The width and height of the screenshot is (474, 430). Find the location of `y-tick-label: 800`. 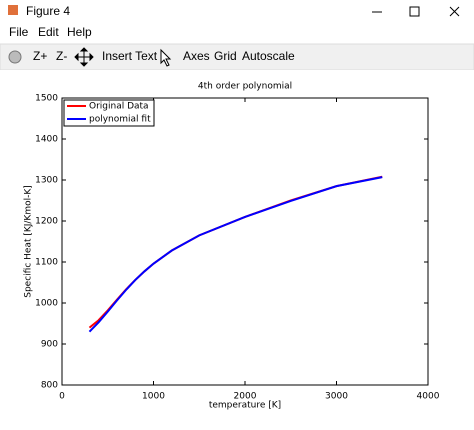

y-tick-label: 800 is located at coordinates (49, 386).